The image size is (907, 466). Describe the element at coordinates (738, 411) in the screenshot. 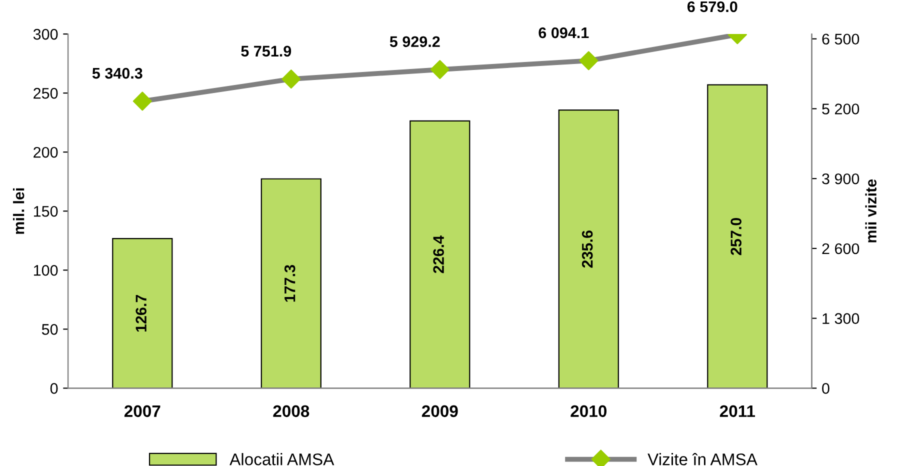

I see `x-tick-label: 2011` at that location.